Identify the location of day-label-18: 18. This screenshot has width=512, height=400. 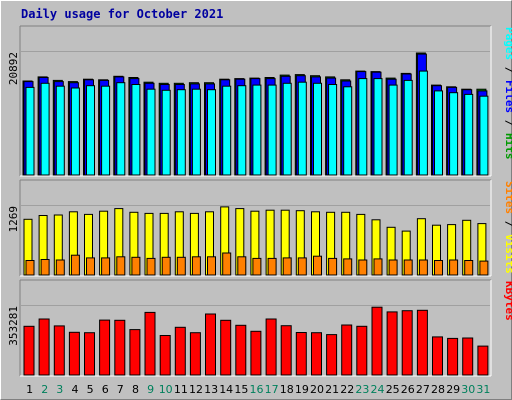
(287, 389).